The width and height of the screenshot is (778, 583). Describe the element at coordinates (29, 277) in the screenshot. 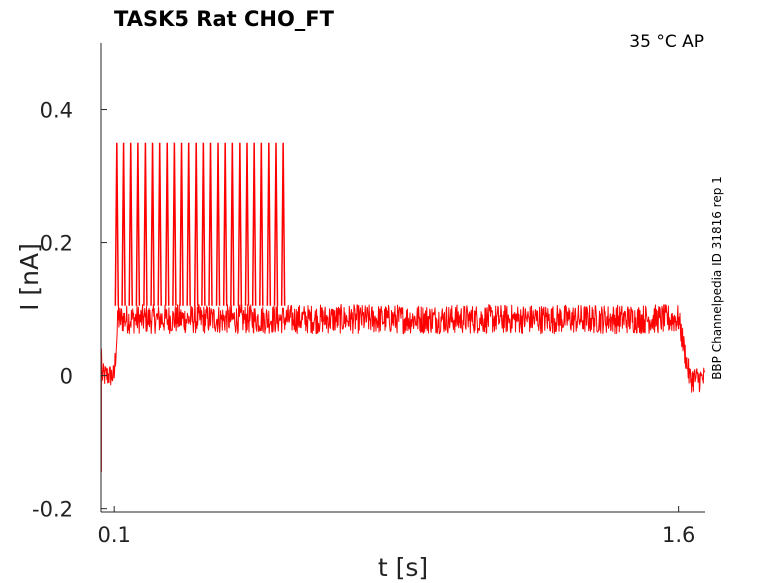

I see `y-axis-label: I [nA]` at that location.